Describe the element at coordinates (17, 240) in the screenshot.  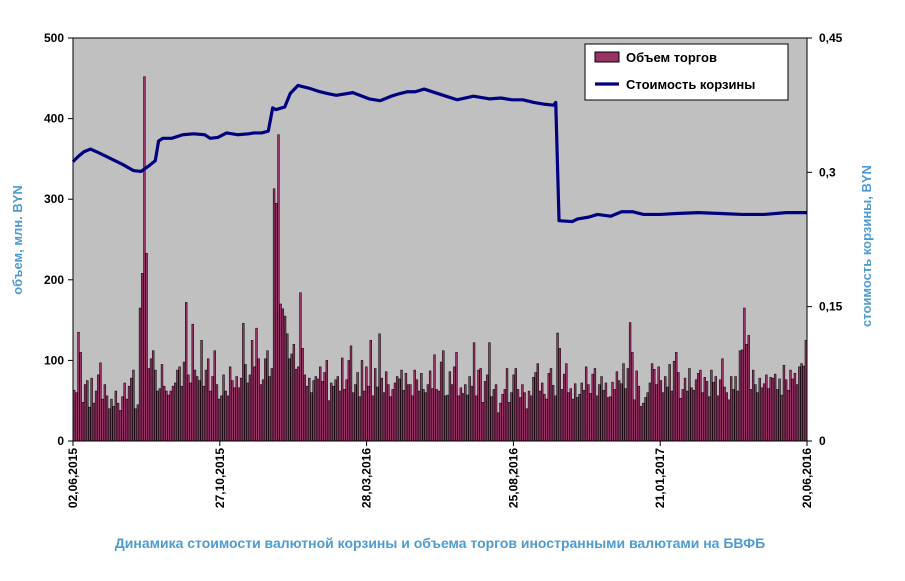
I see `left-axis-title: объем, млн. BYN` at that location.